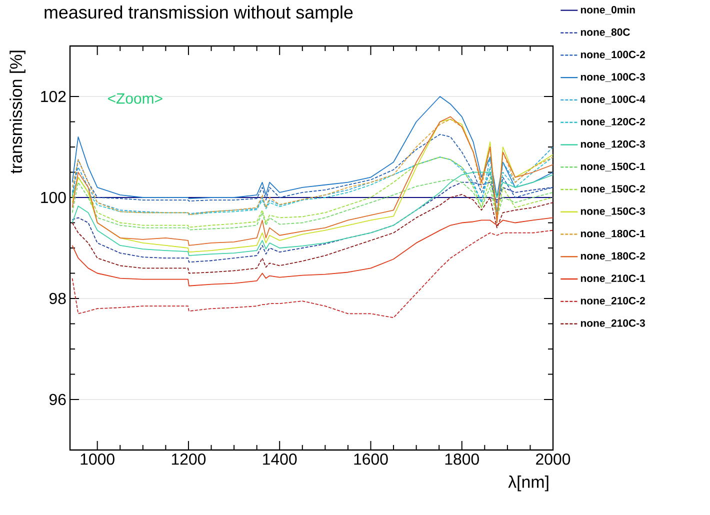  What do you see at coordinates (18, 112) in the screenshot?
I see `y-axis-title: transmission [%]` at bounding box center [18, 112].